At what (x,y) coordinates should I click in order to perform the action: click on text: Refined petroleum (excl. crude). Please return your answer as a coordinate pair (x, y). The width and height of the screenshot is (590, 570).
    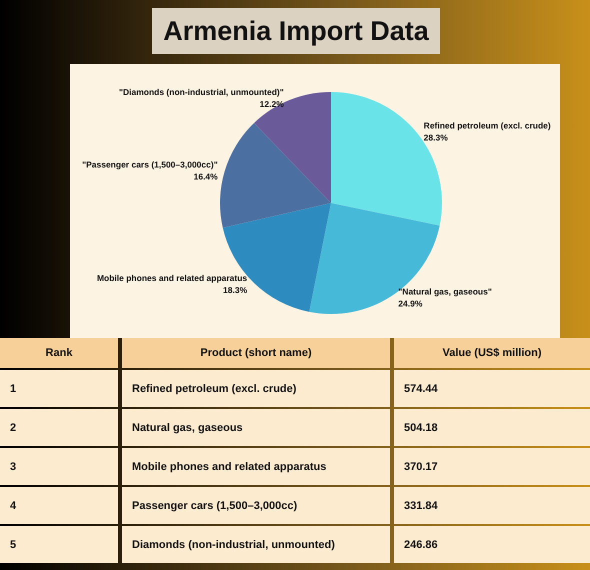
    Looking at the image, I should click on (256, 388).